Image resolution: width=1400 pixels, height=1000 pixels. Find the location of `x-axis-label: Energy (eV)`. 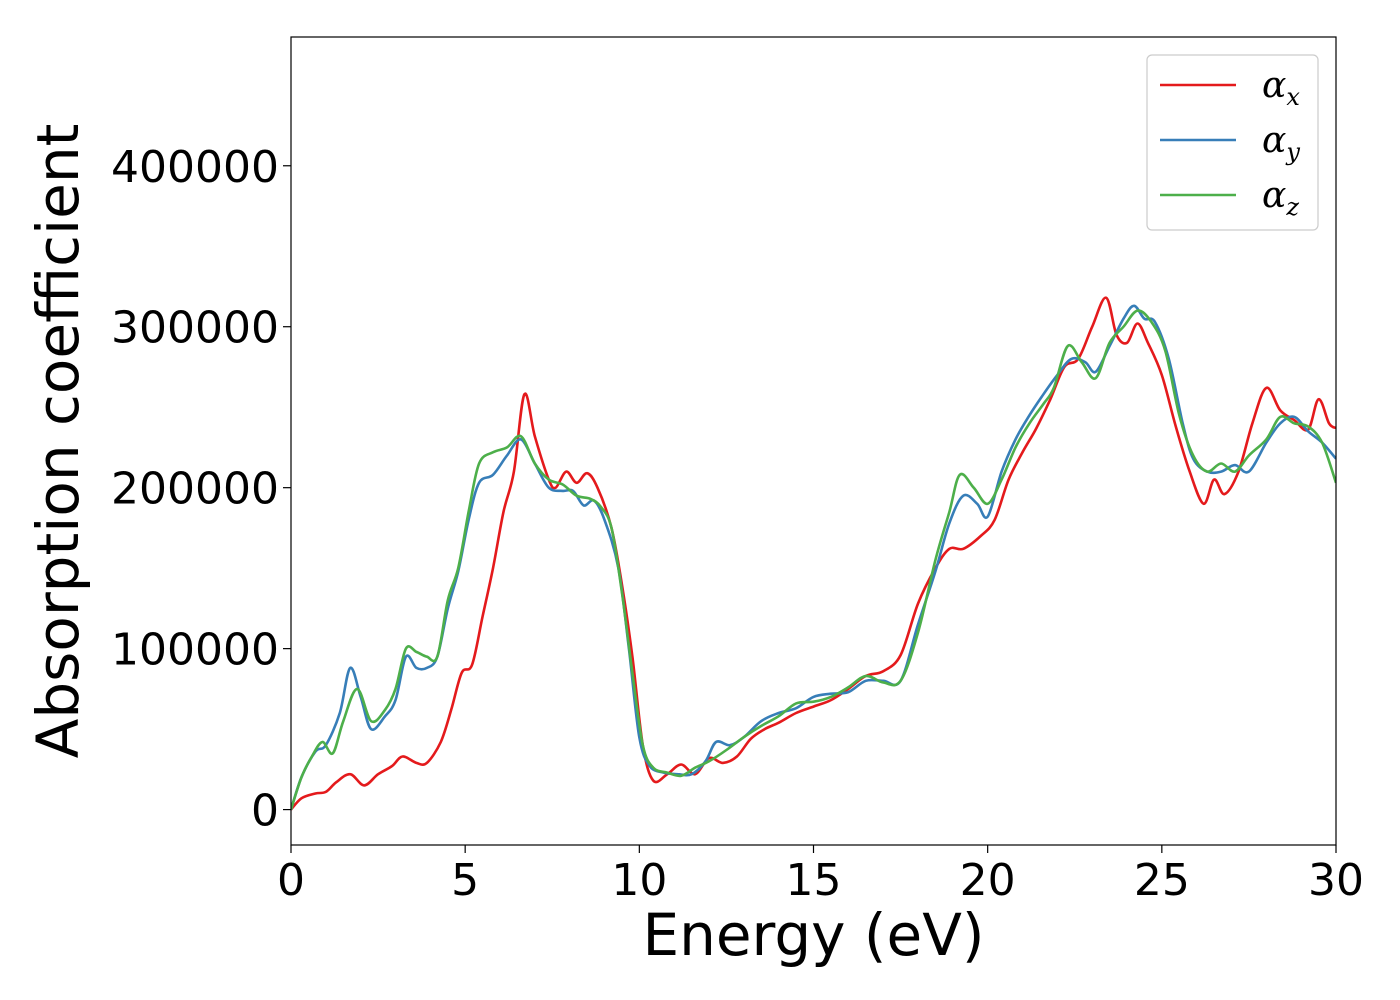

x-axis-label: Energy (eV) is located at coordinates (813, 935).